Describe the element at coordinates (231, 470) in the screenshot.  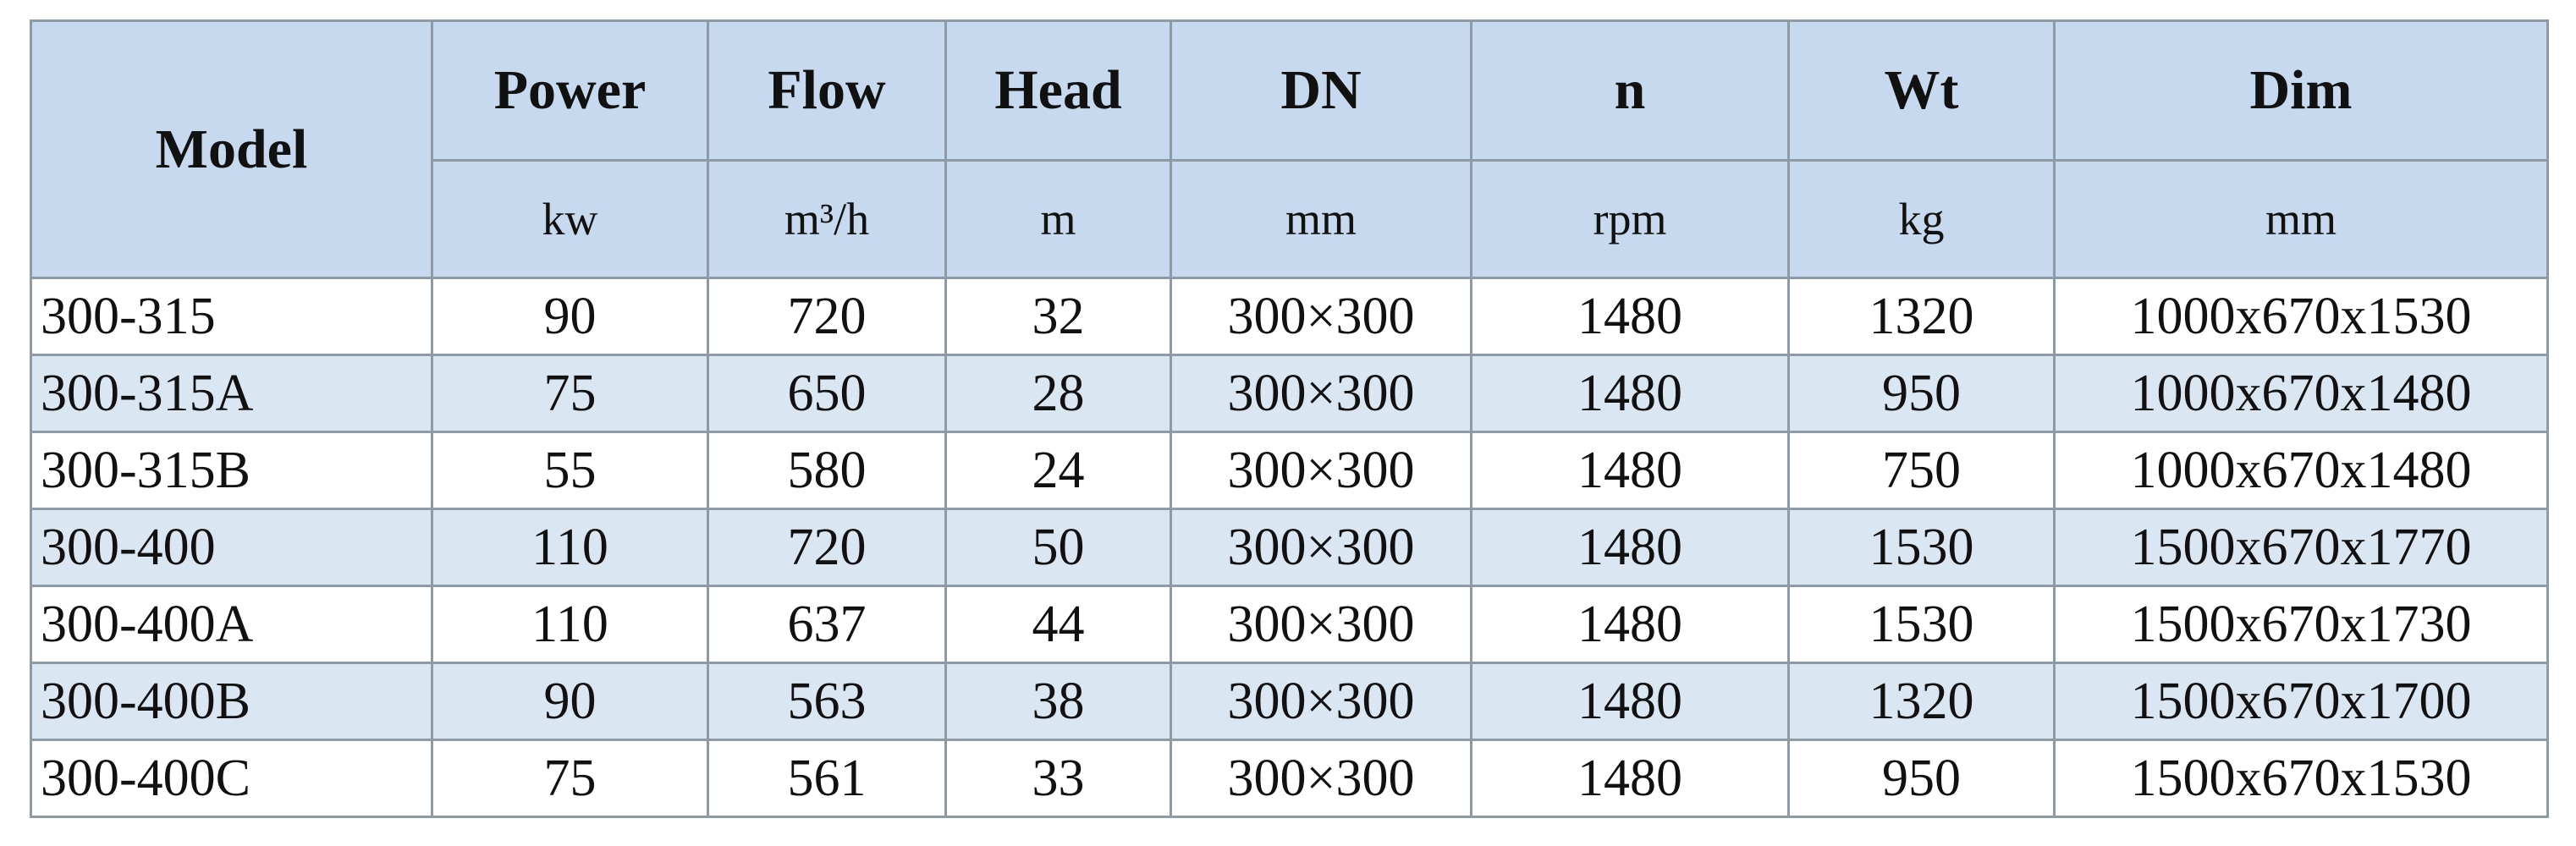
I see `table-cell: 300-315B` at that location.